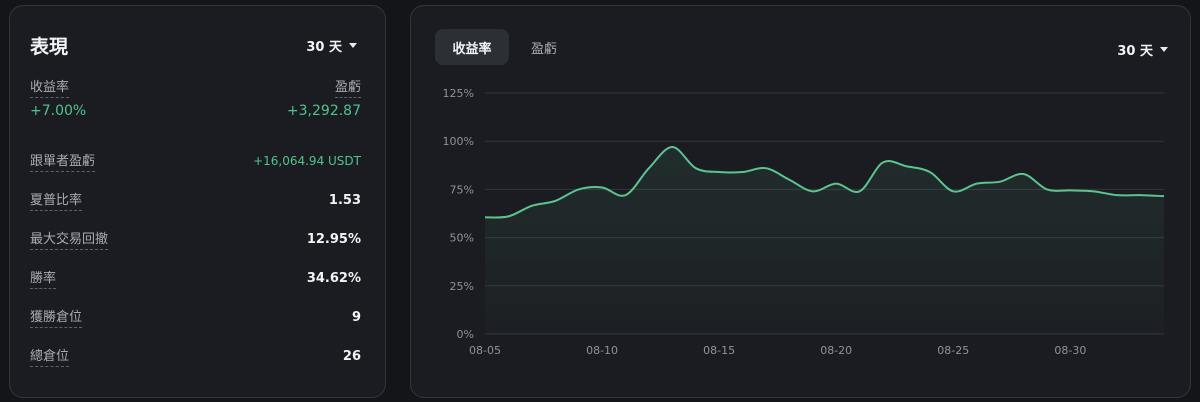  I want to click on win-rate-value: 34.62%, so click(333, 278).